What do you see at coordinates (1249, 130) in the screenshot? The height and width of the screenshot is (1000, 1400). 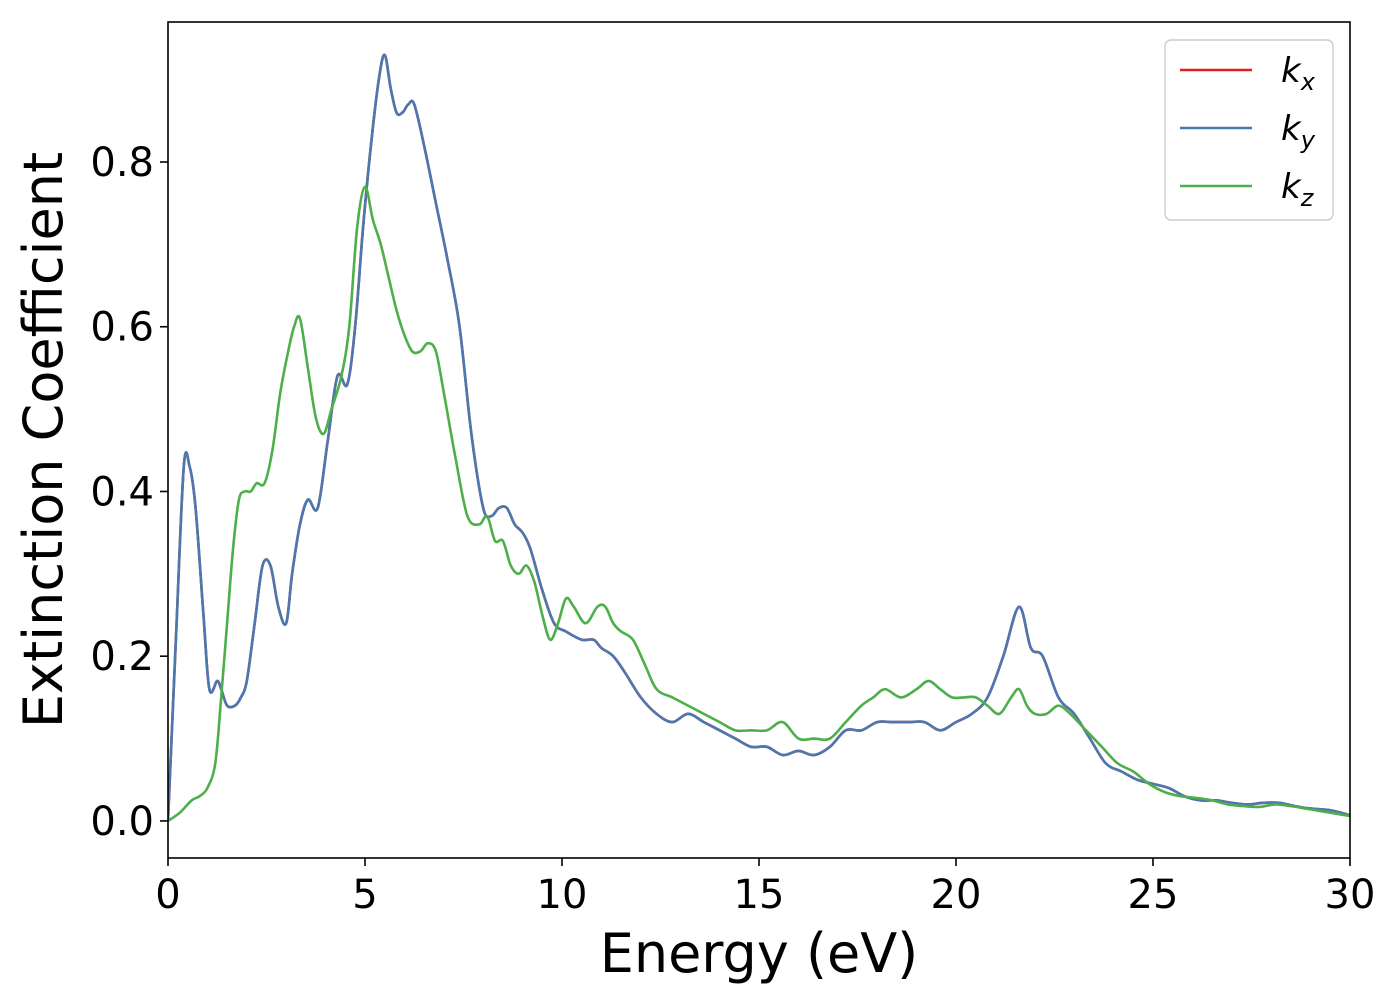 I see `legend-box` at bounding box center [1249, 130].